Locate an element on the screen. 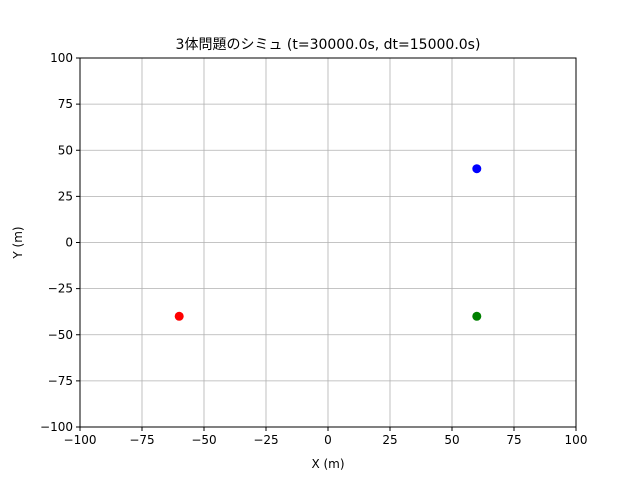 The image size is (640, 480). x-tick-label: 100 is located at coordinates (576, 440).